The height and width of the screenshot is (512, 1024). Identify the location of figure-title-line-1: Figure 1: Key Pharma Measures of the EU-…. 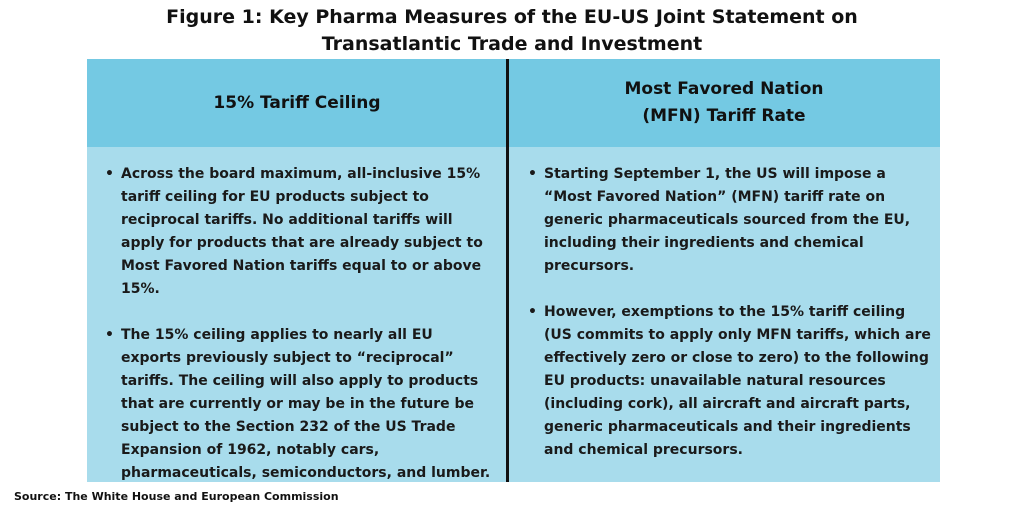
(512, 17).